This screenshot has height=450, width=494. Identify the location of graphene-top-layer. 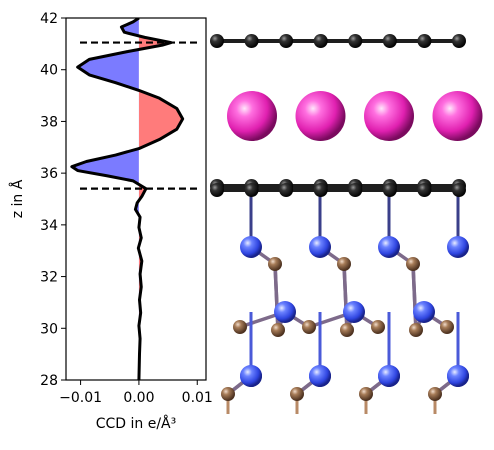
(338, 41).